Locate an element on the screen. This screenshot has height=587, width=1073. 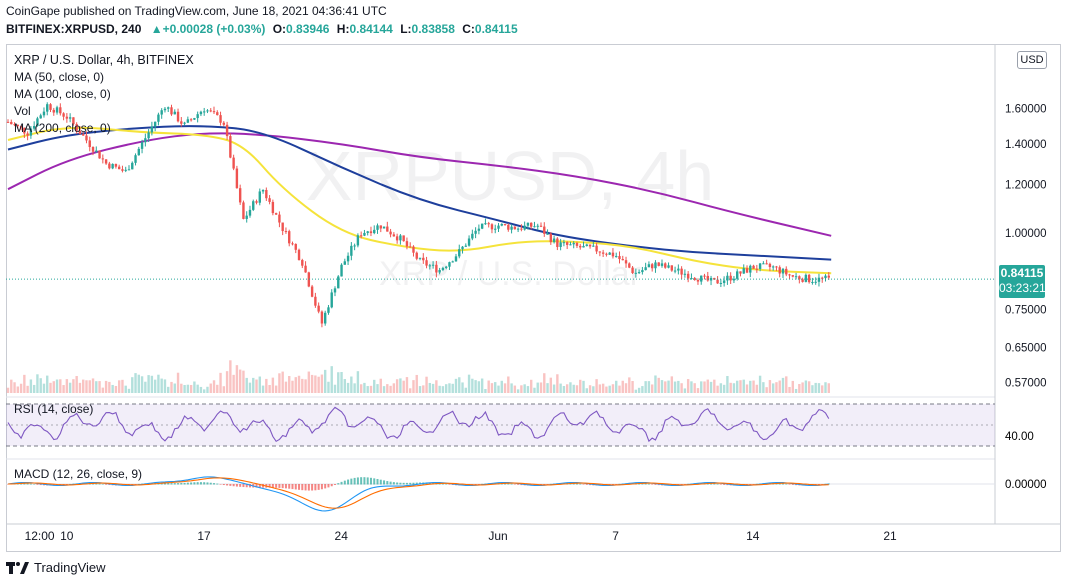
legend-ma50: MA (50, close, 0) is located at coordinates (59, 77).